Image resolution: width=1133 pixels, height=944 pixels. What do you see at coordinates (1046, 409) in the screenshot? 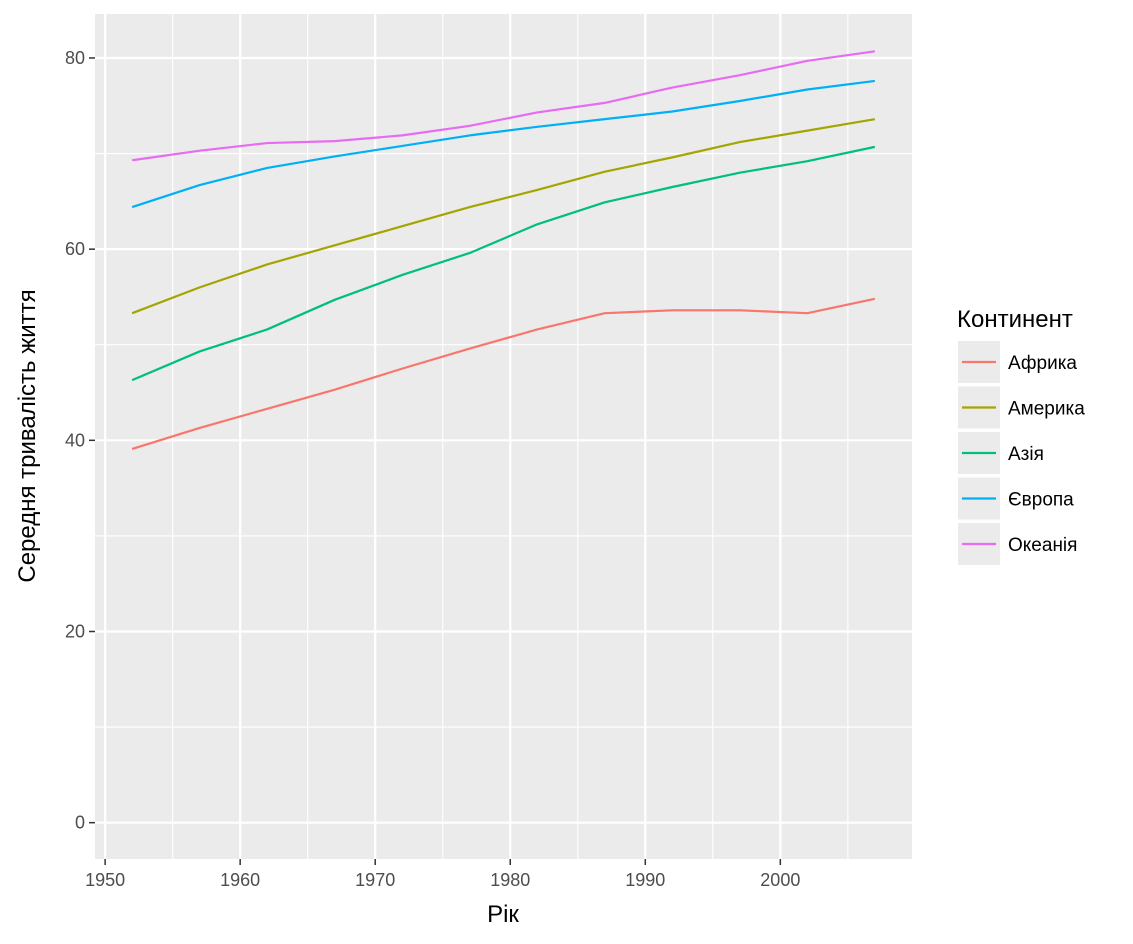
I see `legend-label: Америка` at bounding box center [1046, 409].